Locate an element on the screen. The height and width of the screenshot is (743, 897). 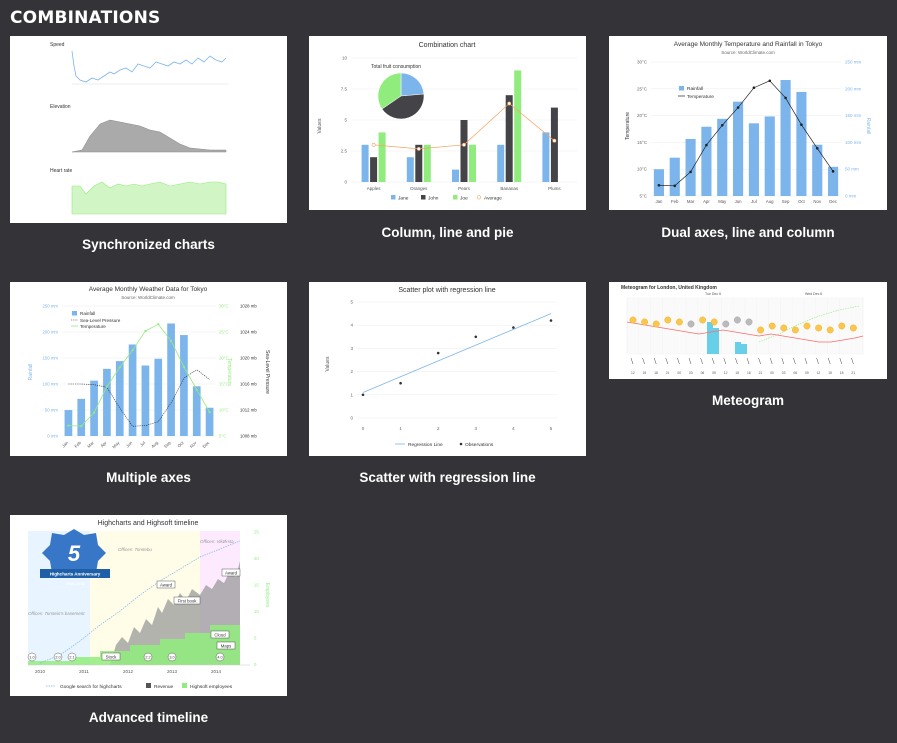
caption-meteogram: Meteogram is located at coordinates (747, 400).